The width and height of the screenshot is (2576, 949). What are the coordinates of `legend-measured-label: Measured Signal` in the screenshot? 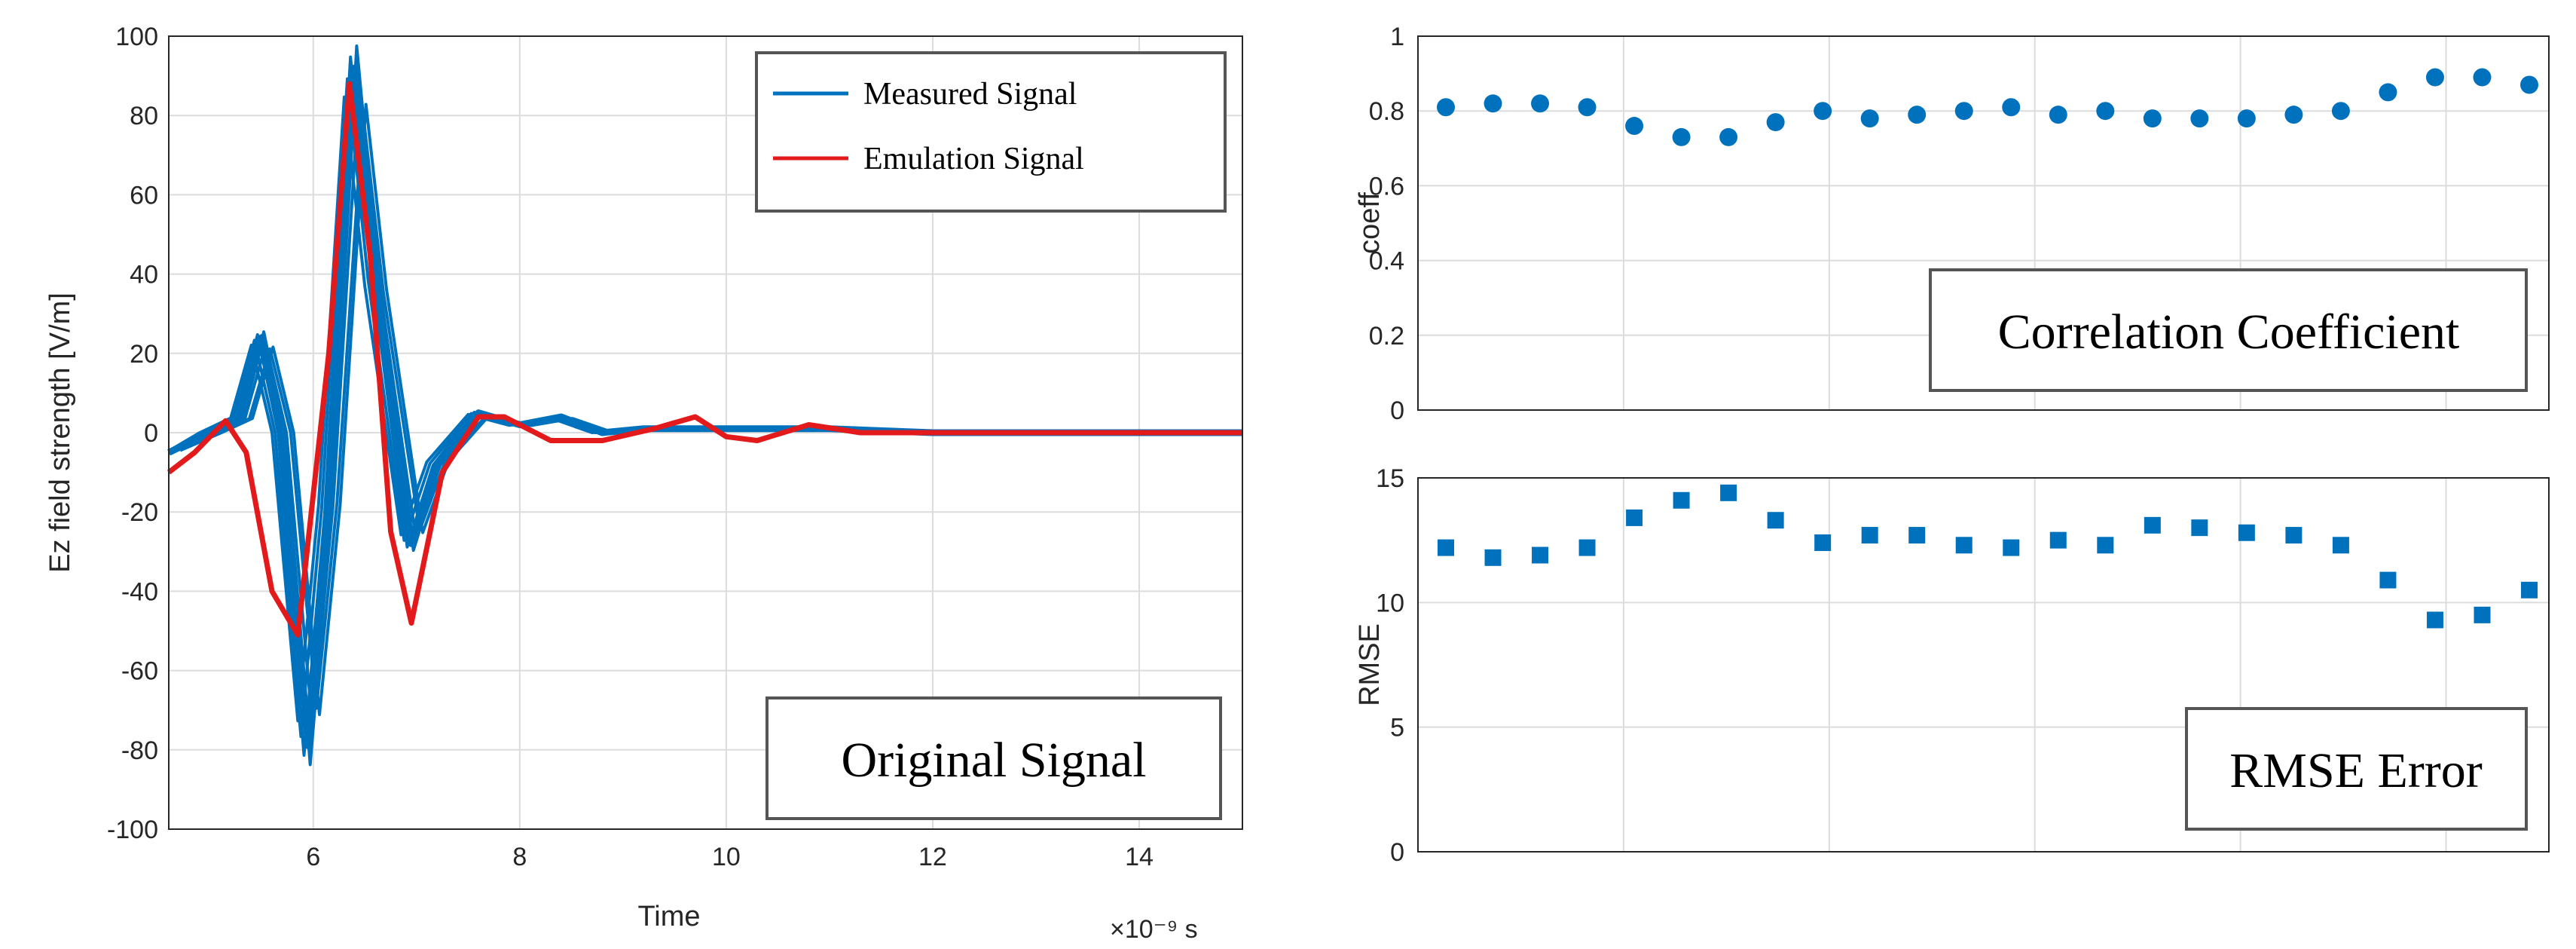 It's located at (970, 94).